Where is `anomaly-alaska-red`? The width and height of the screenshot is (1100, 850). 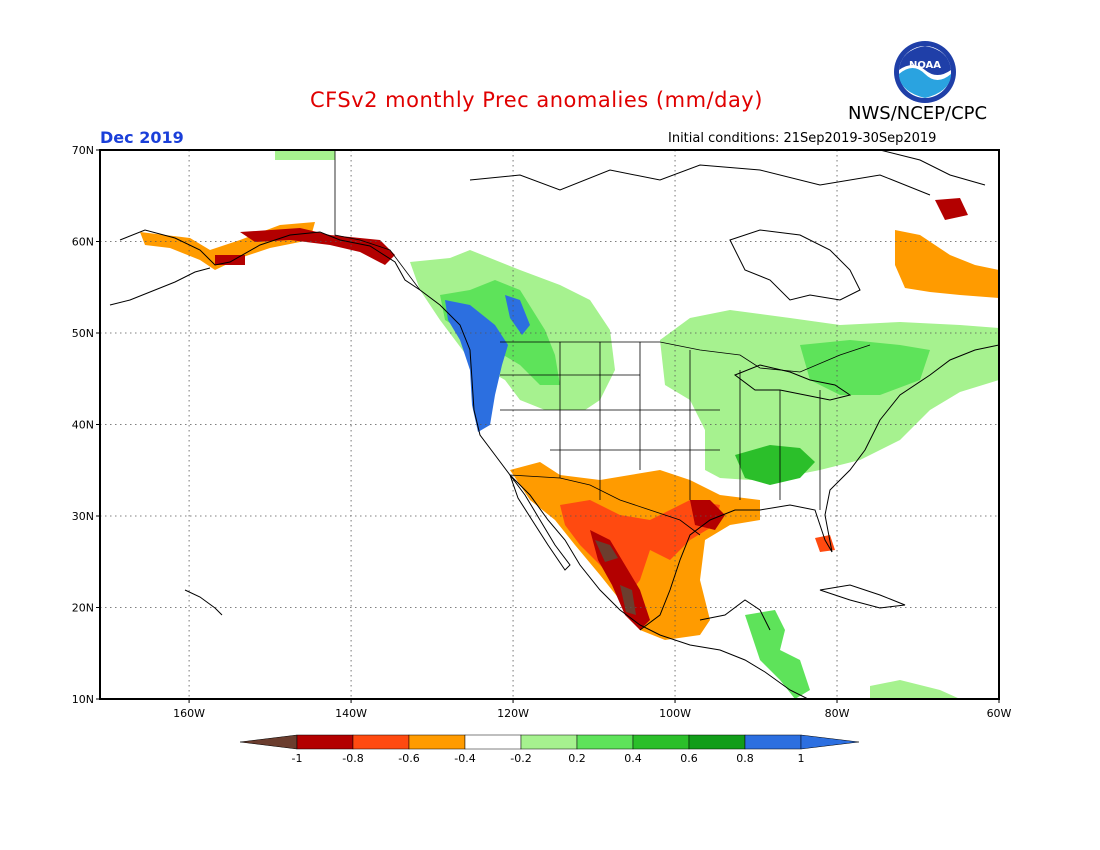 anomaly-alaska-red is located at coordinates (305, 246).